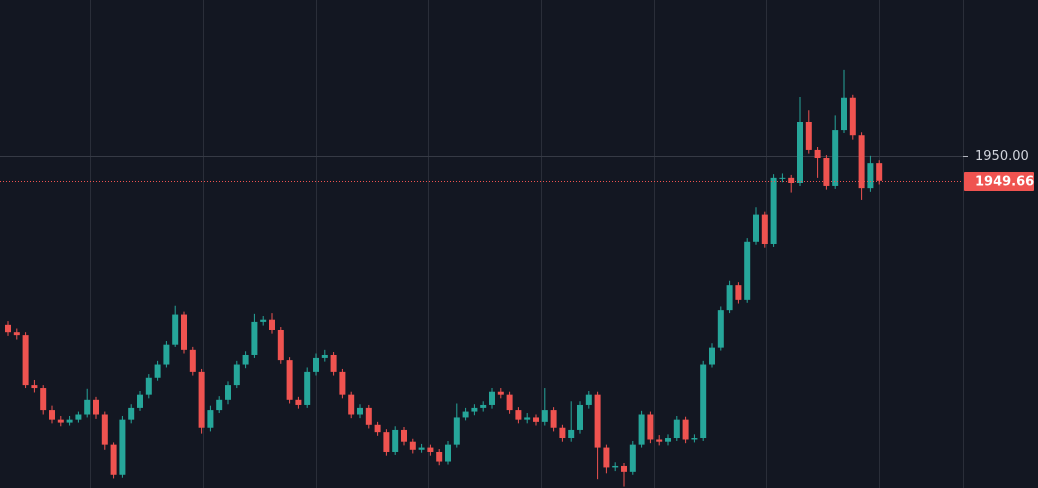 The image size is (1038, 488). Describe the element at coordinates (1002, 156) in the screenshot. I see `y-tick-label: 1950.00` at that location.